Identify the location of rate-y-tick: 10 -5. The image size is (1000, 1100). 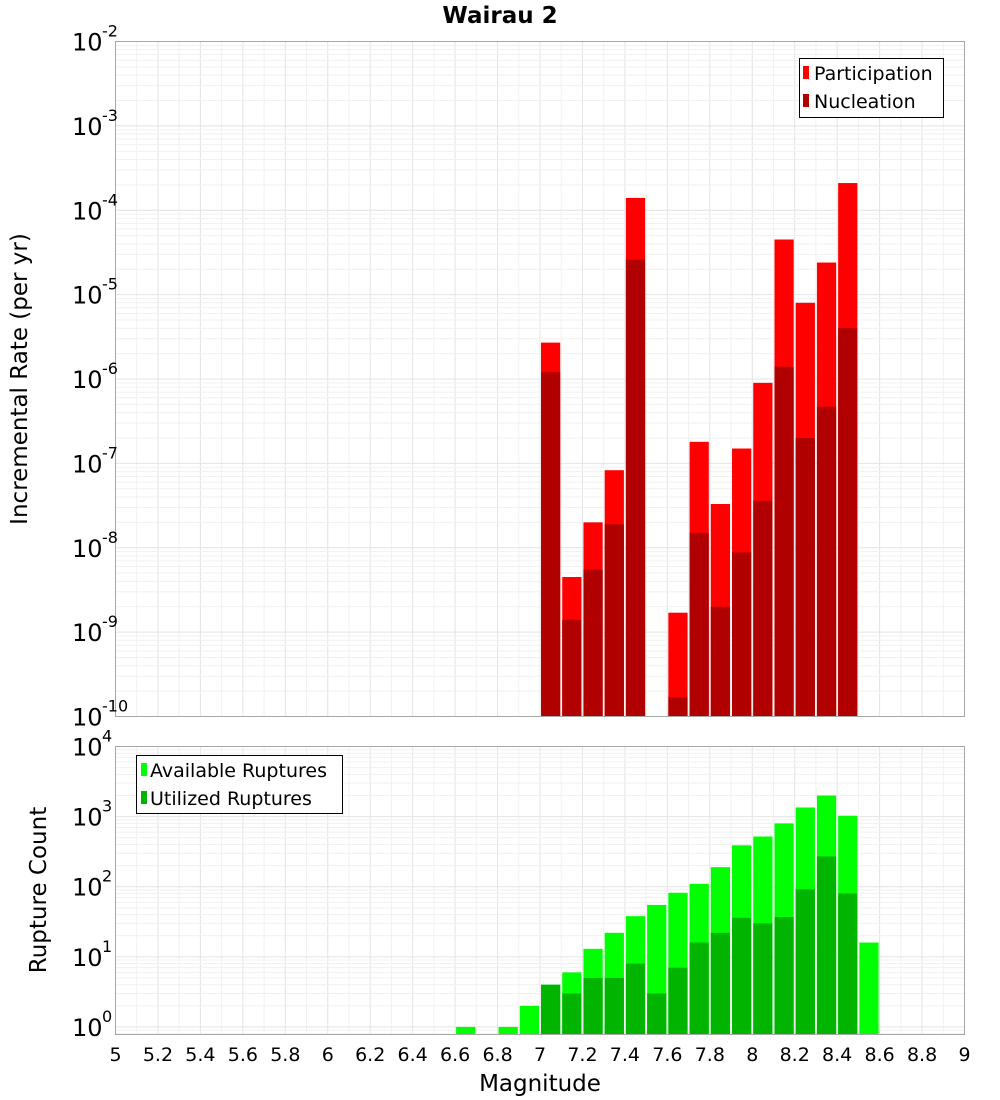
(95, 292).